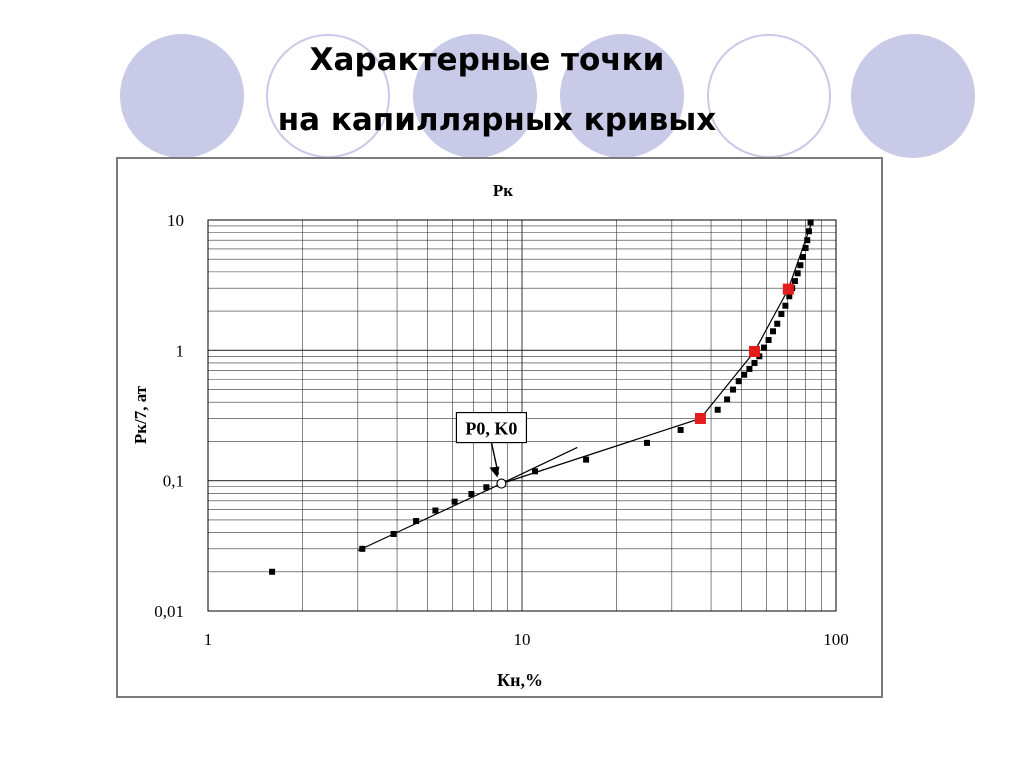 This screenshot has height=768, width=1024. I want to click on y-tick-label: 10, so click(175, 220).